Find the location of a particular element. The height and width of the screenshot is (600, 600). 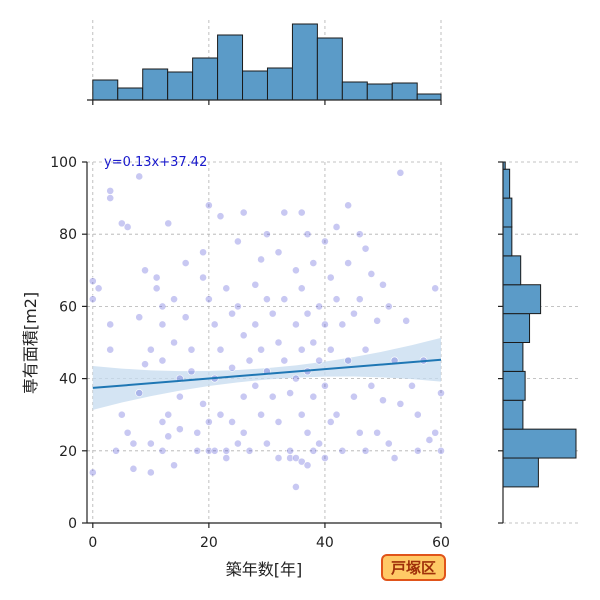

x-tick-label: 40 is located at coordinates (325, 543).